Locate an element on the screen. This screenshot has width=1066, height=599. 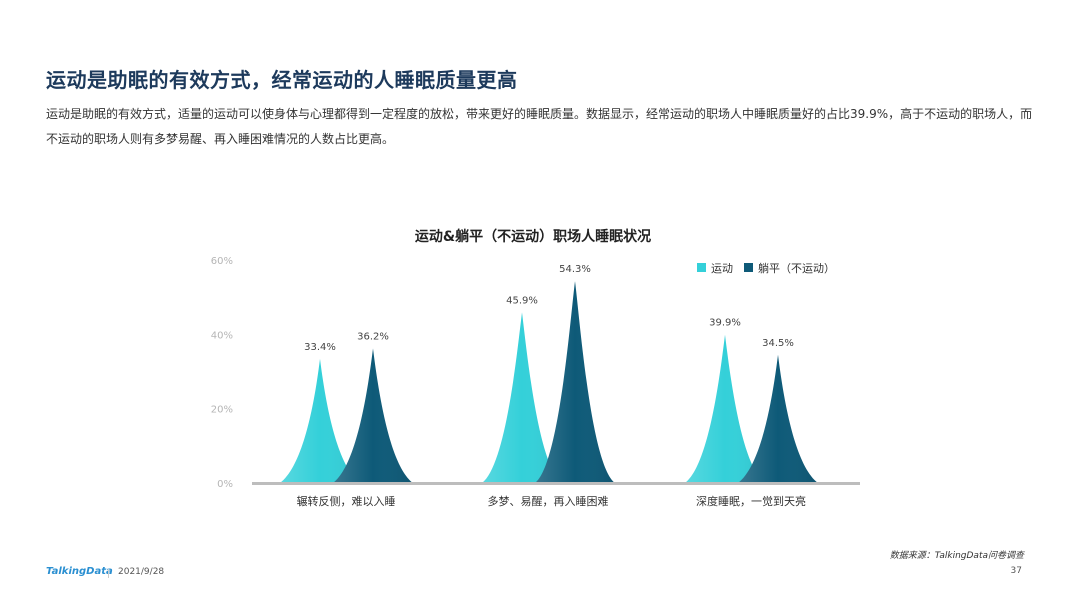
x-tick-label: 辗转反侧，难以入睡 is located at coordinates (346, 501).